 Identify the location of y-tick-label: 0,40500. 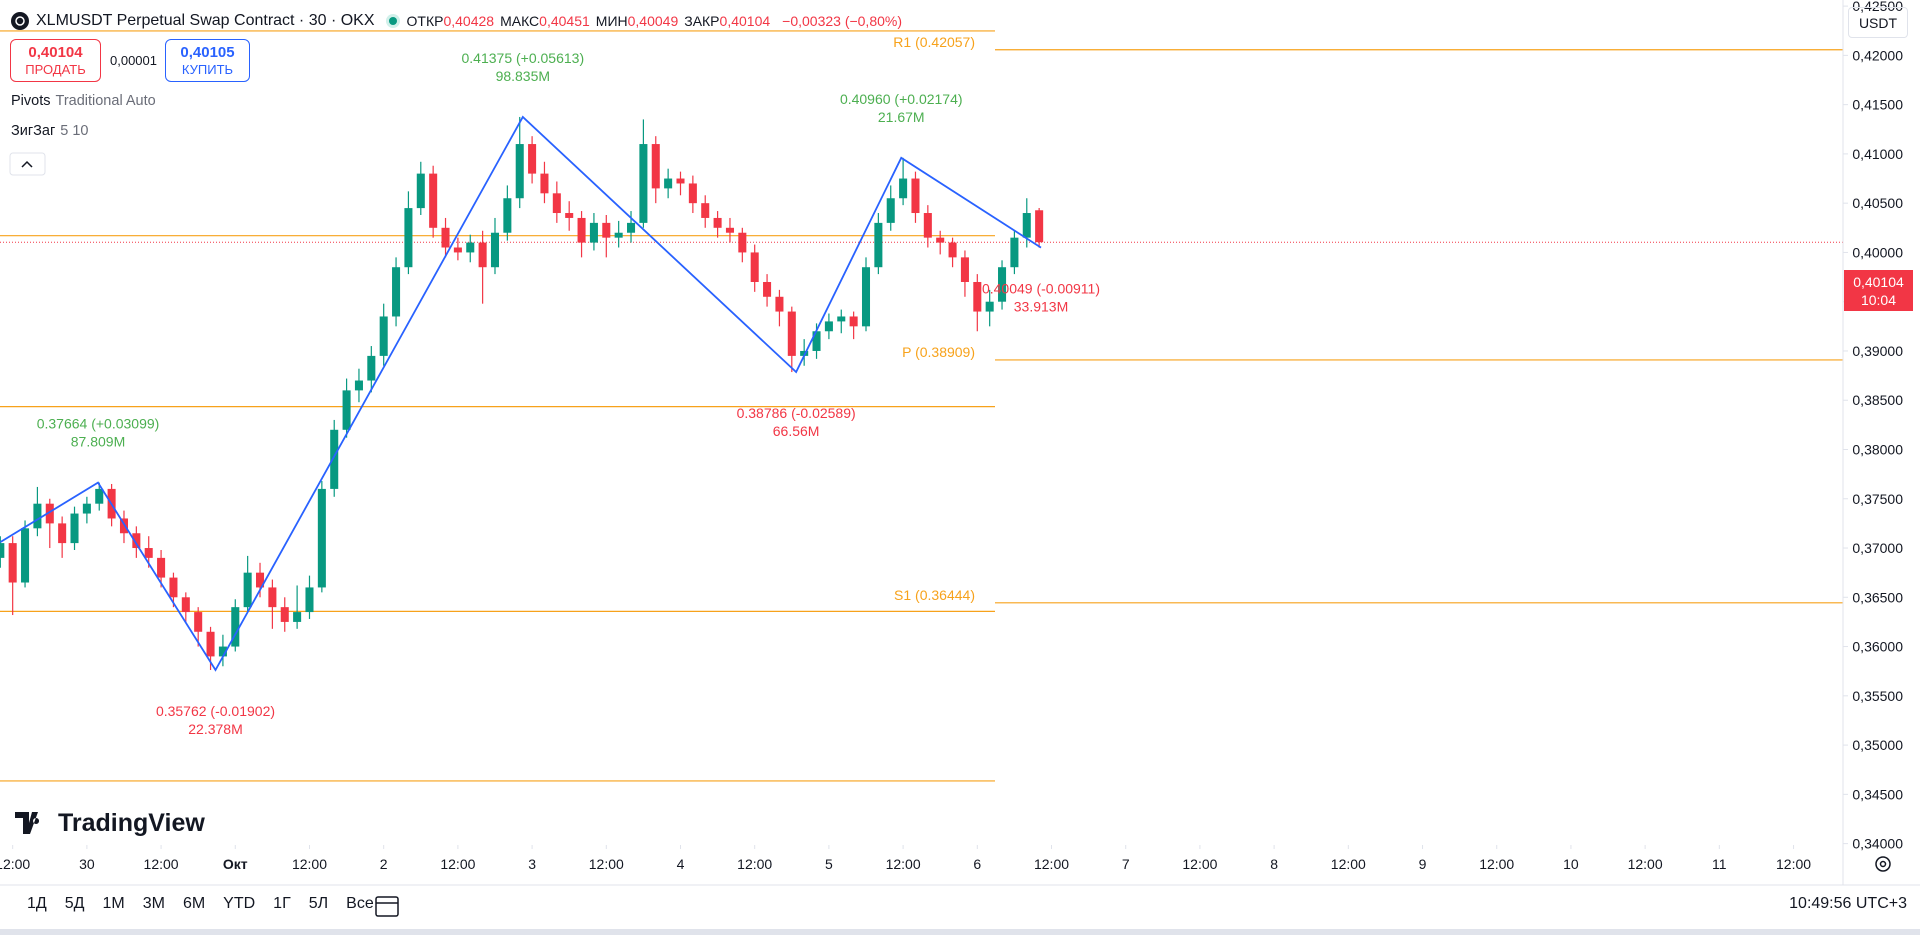
(1877, 203).